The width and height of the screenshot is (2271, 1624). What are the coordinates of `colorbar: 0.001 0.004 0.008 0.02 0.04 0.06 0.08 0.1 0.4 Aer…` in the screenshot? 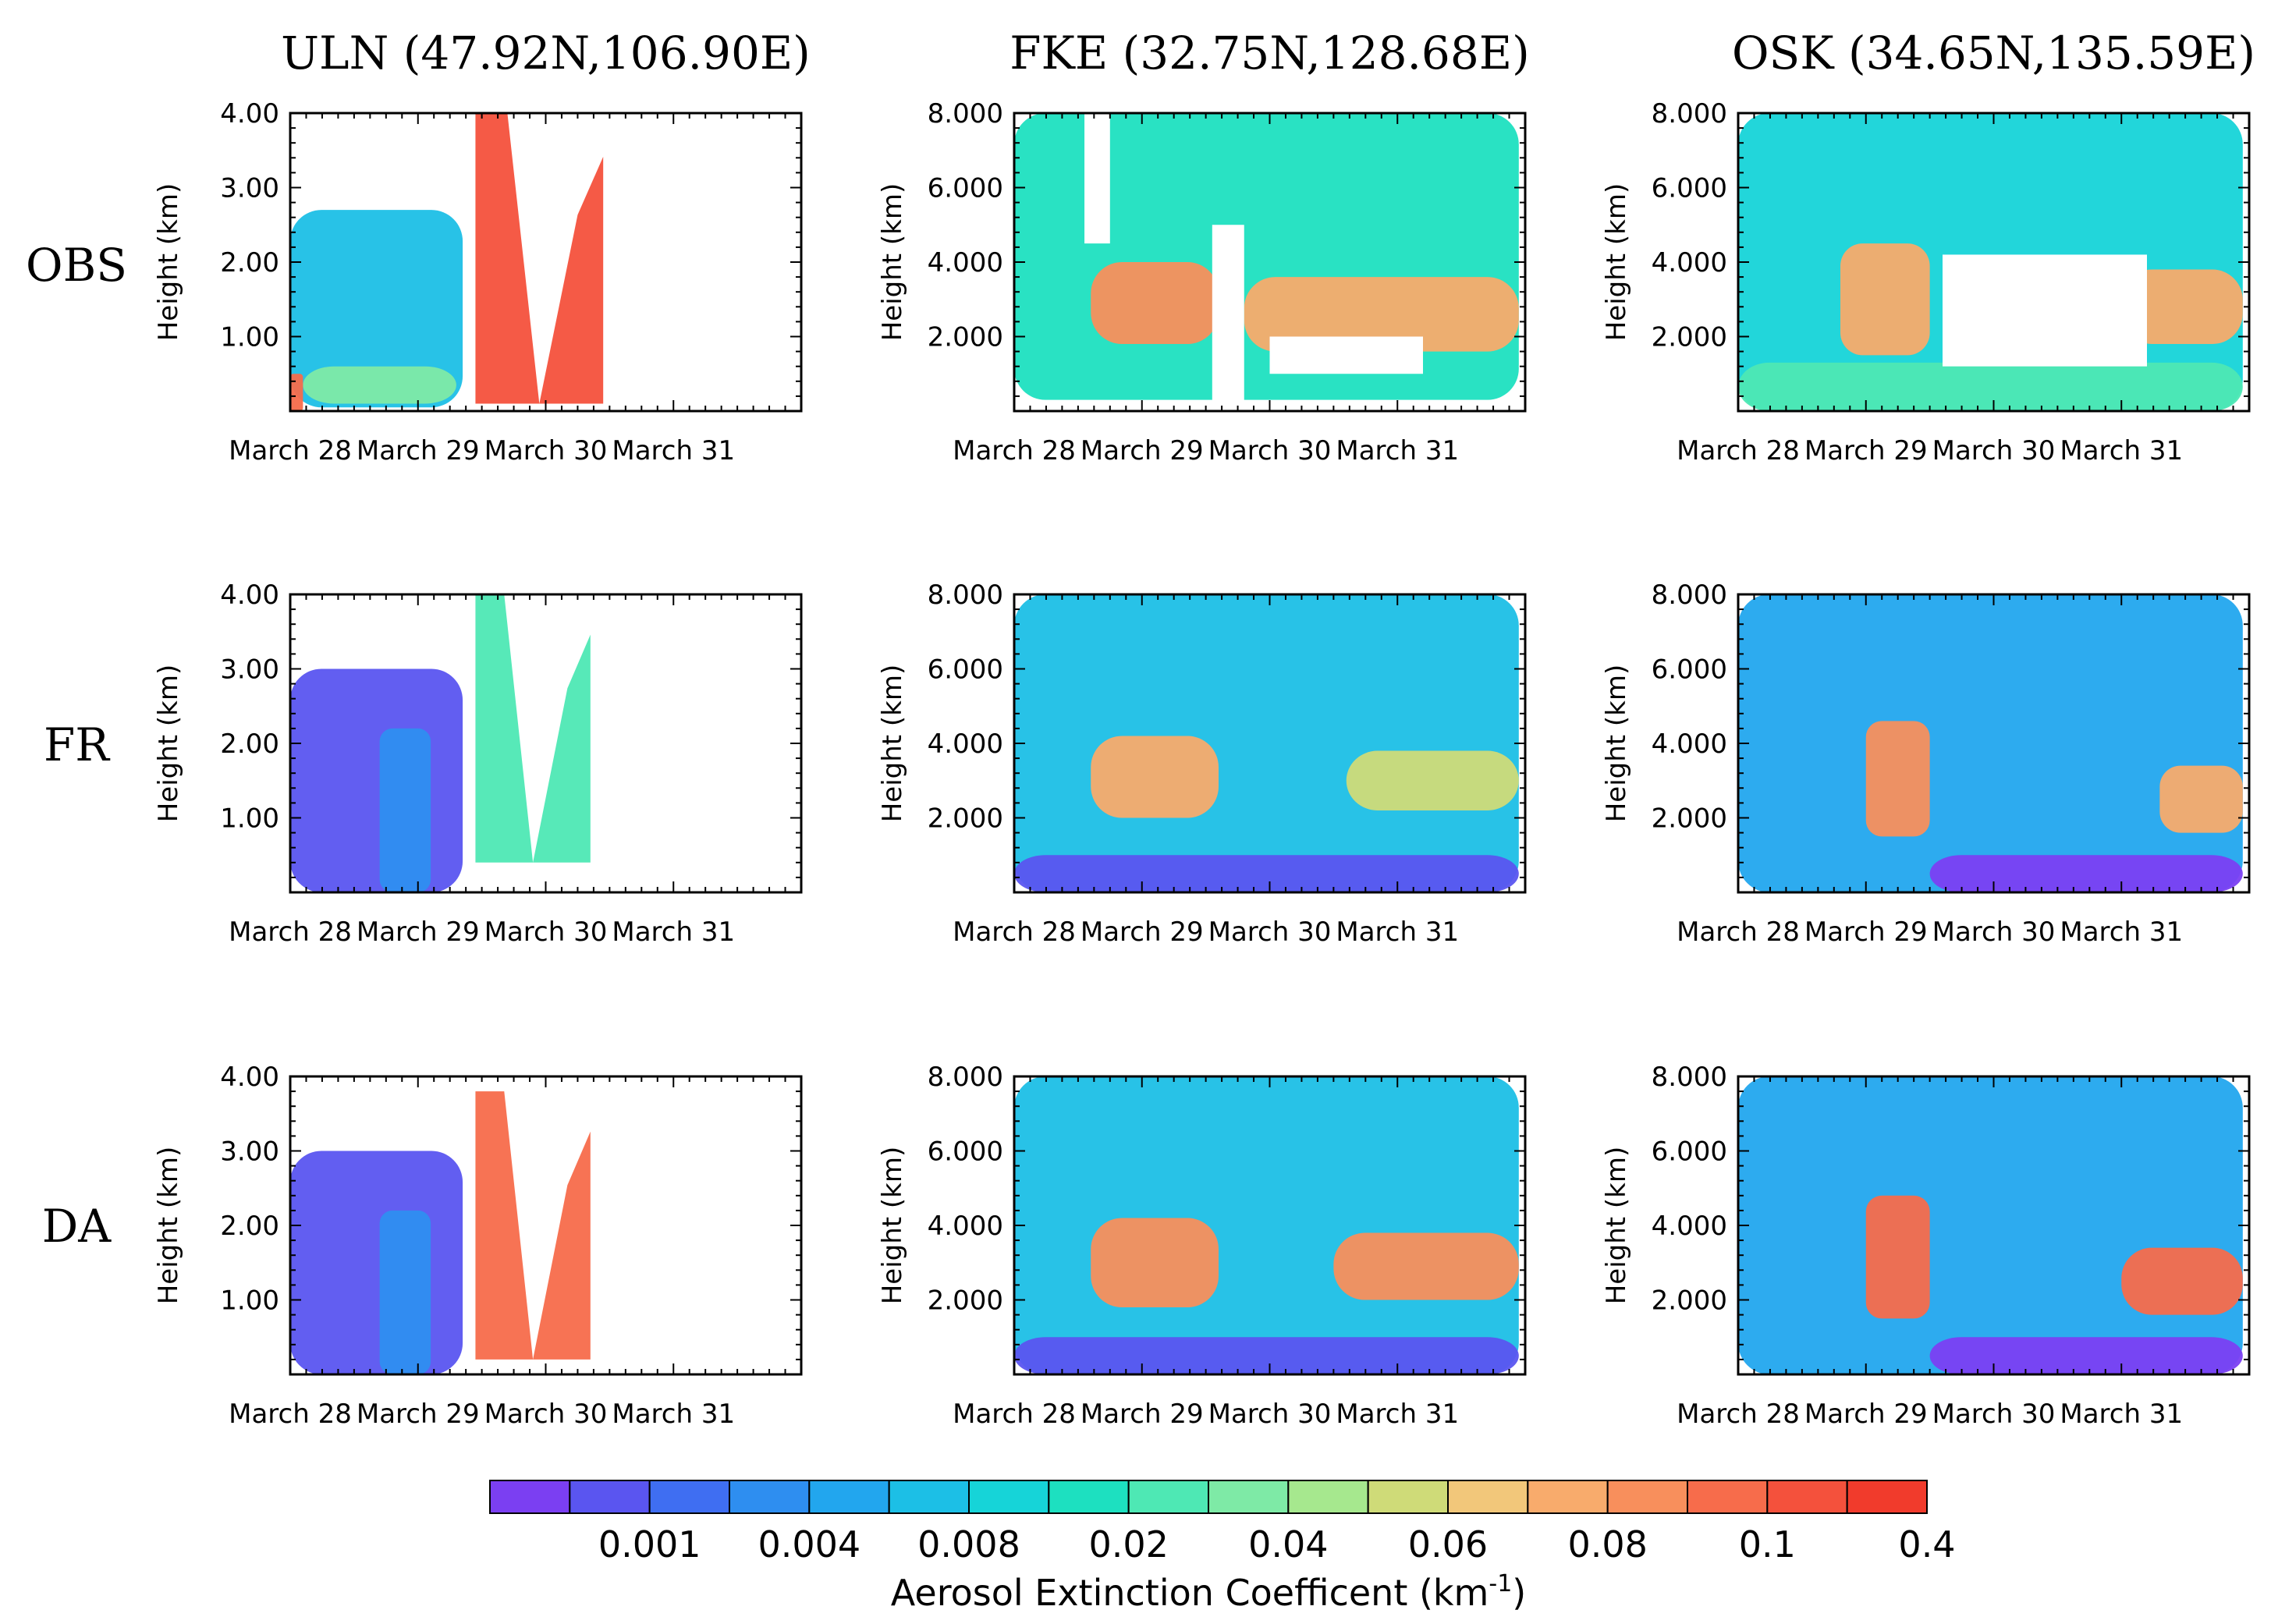 It's located at (1222, 1547).